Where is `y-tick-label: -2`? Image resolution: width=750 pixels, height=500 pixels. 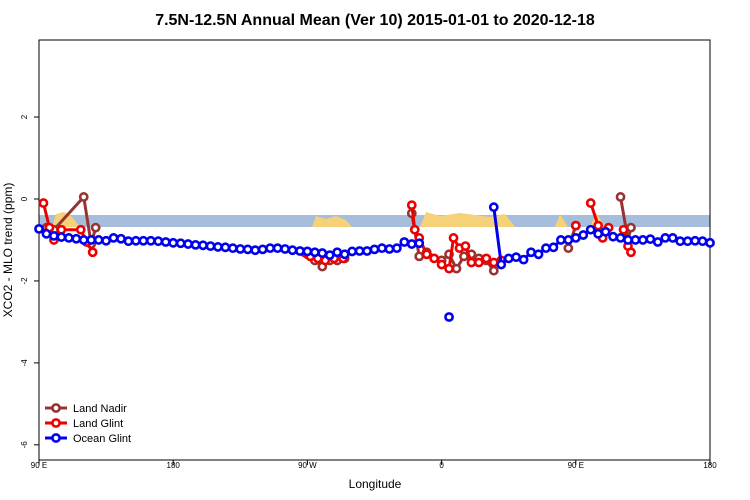
y-tick-label: -2 is located at coordinates (24, 281).